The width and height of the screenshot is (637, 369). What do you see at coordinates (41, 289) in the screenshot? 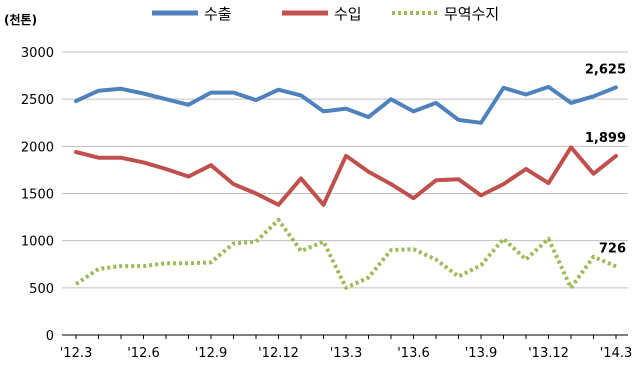
I see `y-tick-label: 500` at bounding box center [41, 289].